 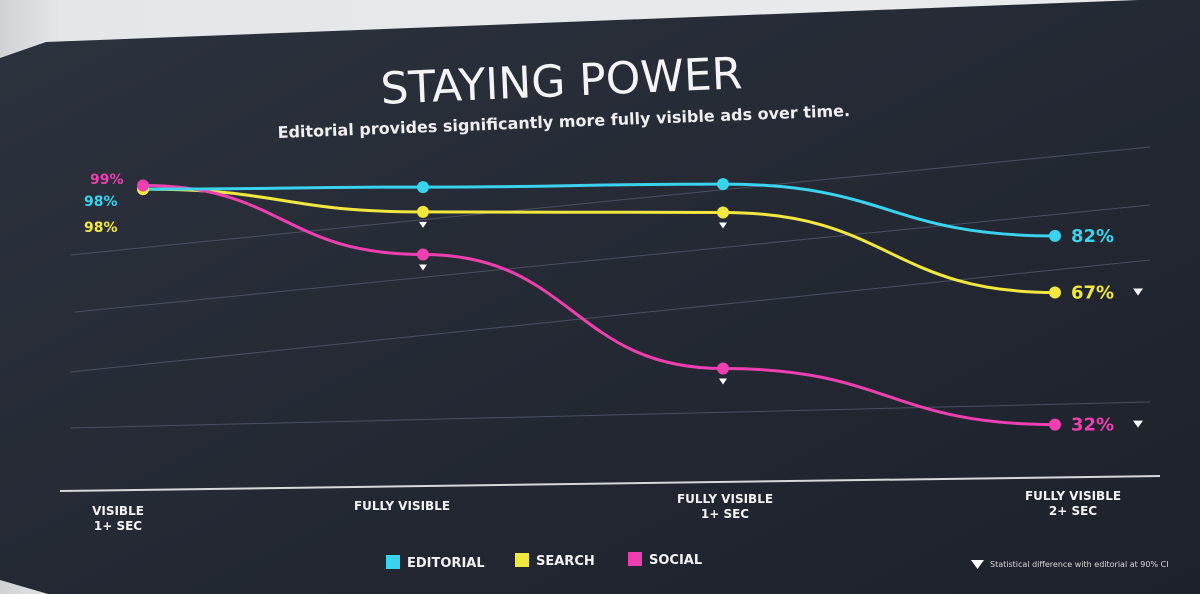 I want to click on end-value-label: 82%, so click(x=1092, y=236).